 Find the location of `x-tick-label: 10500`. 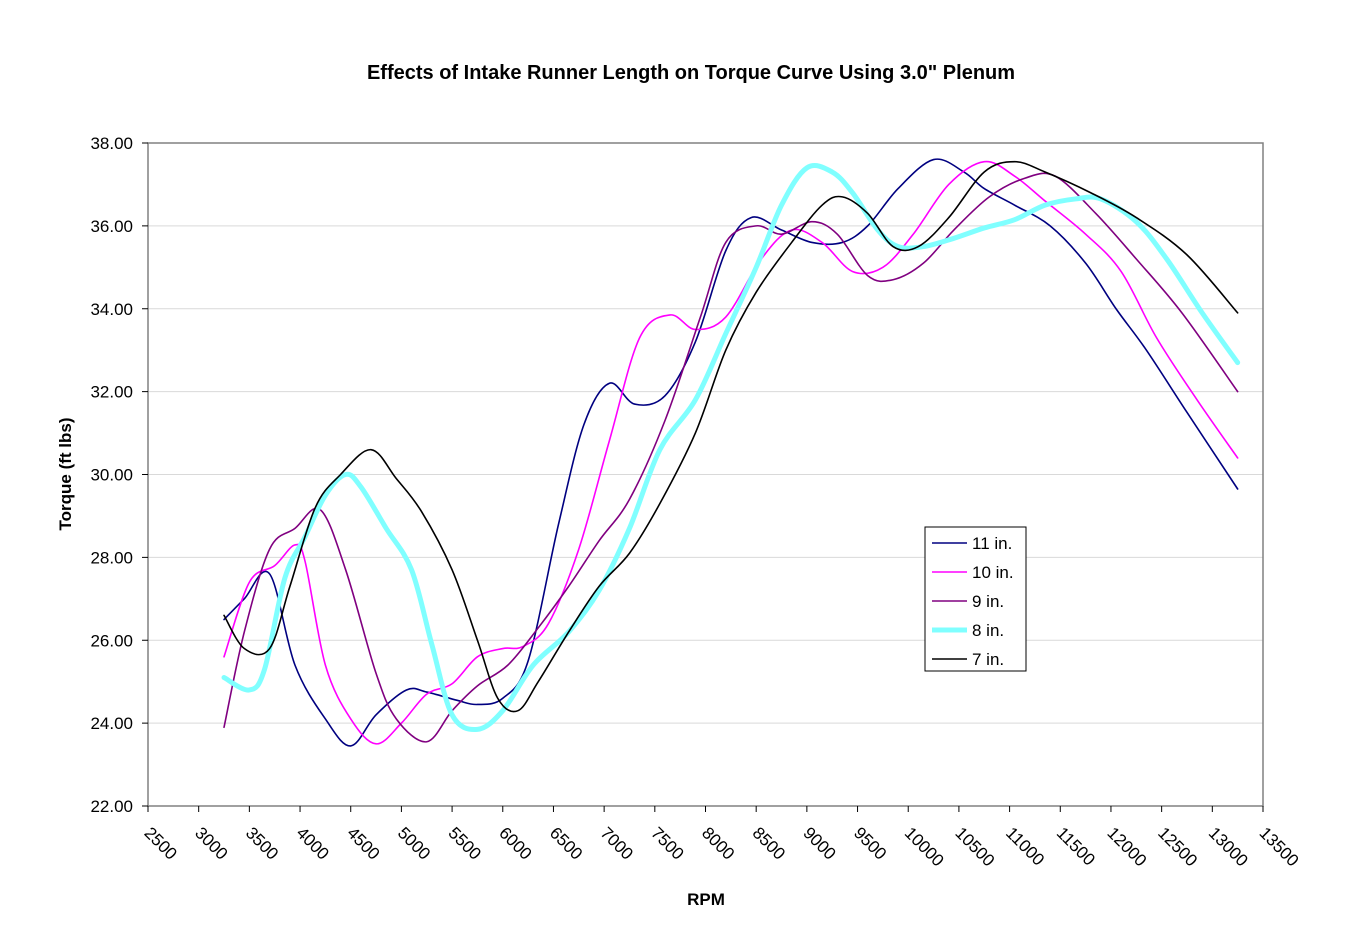

x-tick-label: 10500 is located at coordinates (974, 846).